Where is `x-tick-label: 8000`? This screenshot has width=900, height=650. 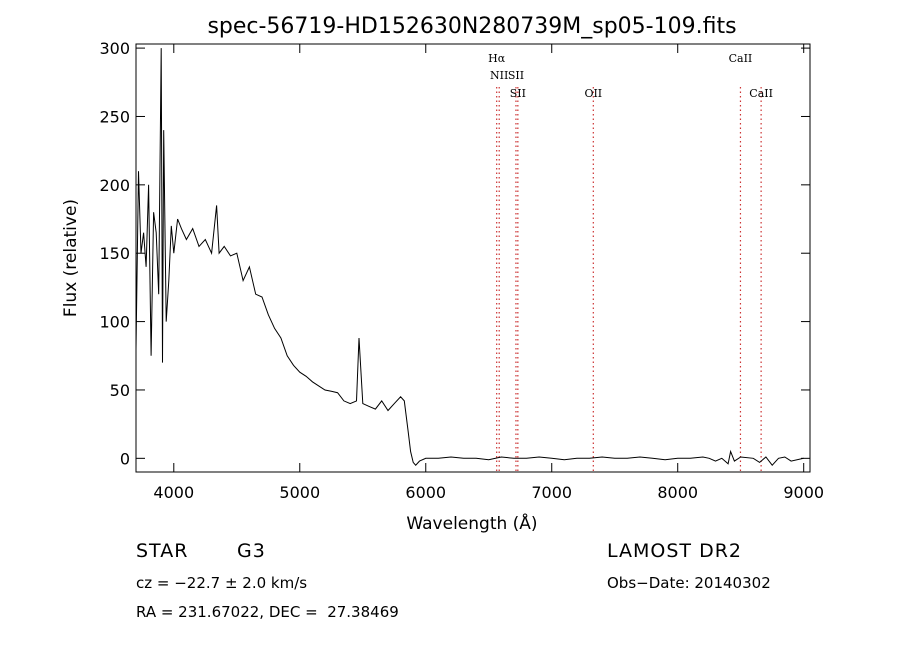
x-tick-label: 8000 is located at coordinates (677, 492).